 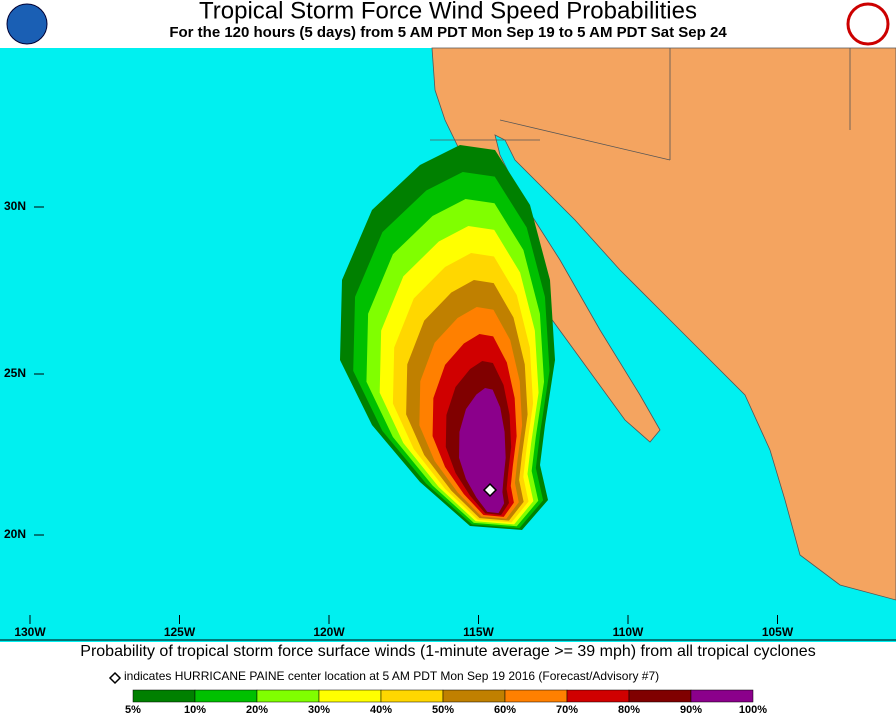 I want to click on legend-label: 20%, so click(x=257, y=710).